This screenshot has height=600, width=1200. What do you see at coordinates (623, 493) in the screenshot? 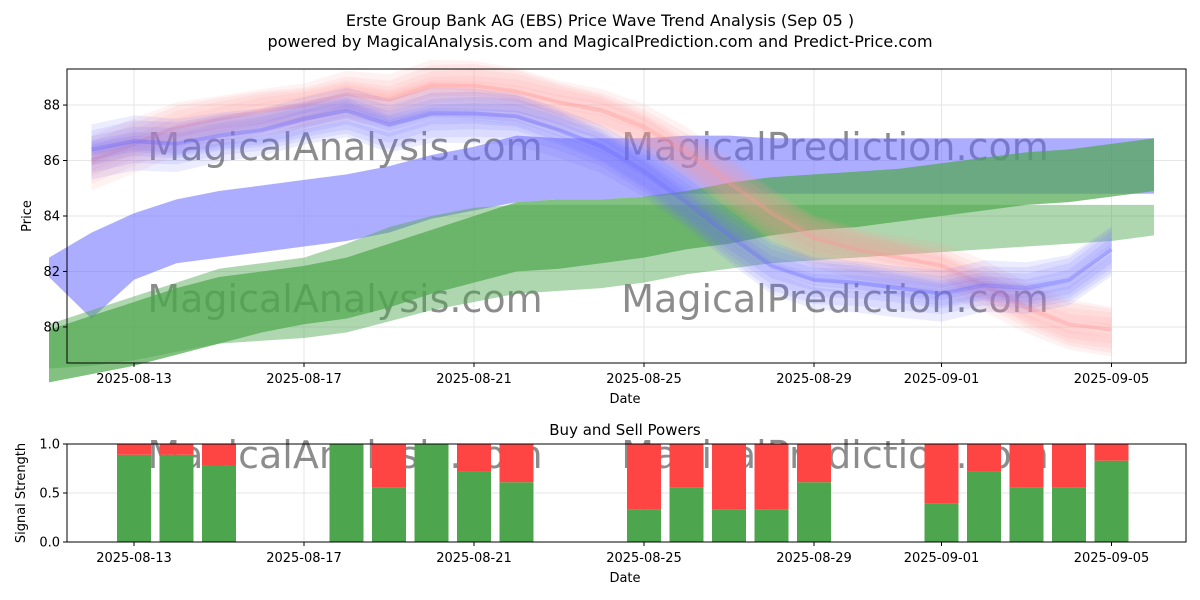
I see `signal-bars` at bounding box center [623, 493].